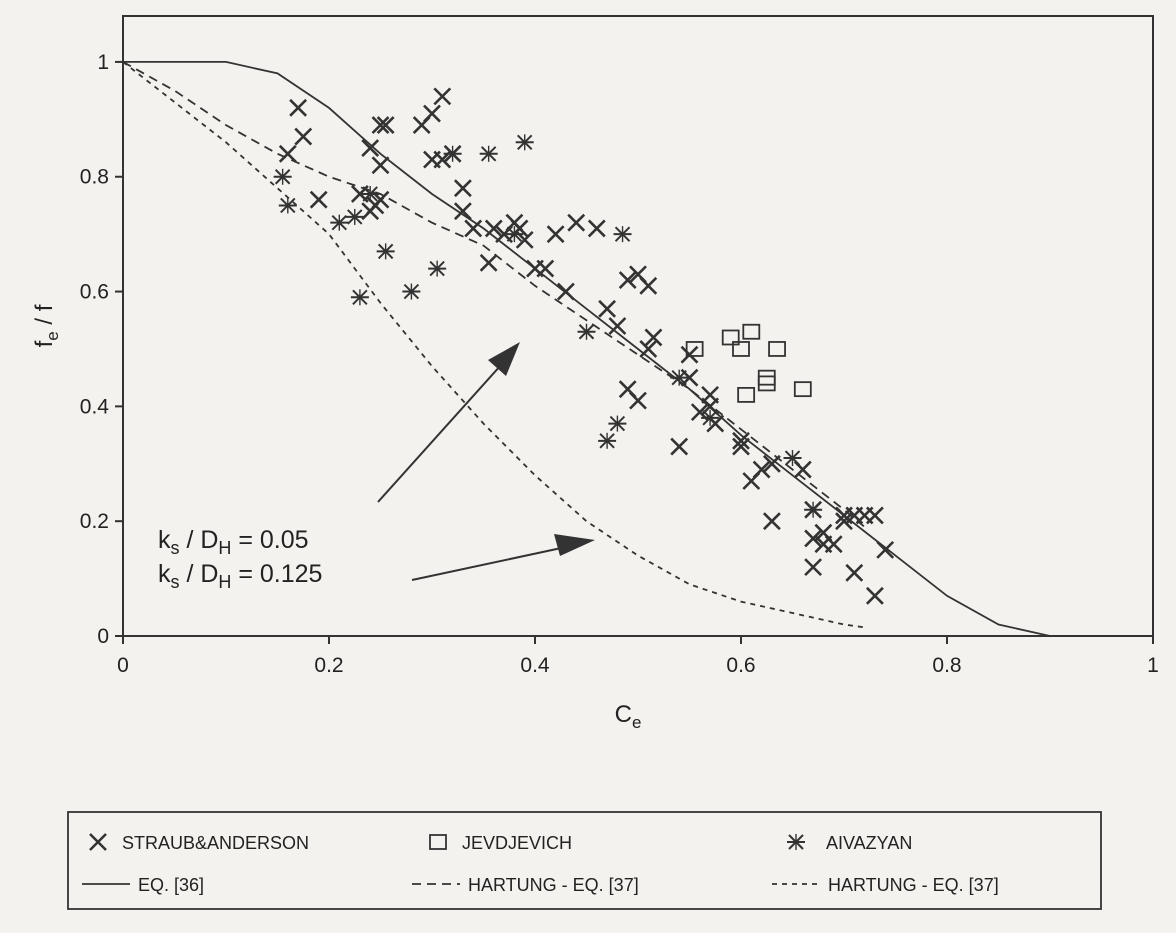  Describe the element at coordinates (796, 842) in the screenshot. I see `legend-marker-asterisk` at that location.